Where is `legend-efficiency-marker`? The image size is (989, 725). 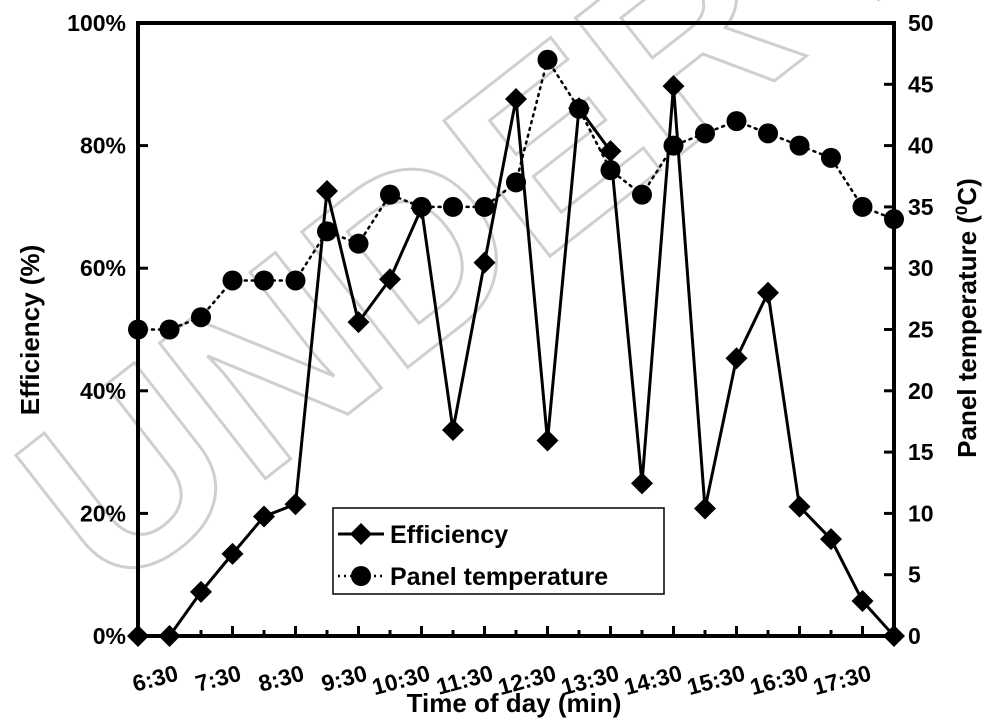
legend-efficiency-marker is located at coordinates (361, 534).